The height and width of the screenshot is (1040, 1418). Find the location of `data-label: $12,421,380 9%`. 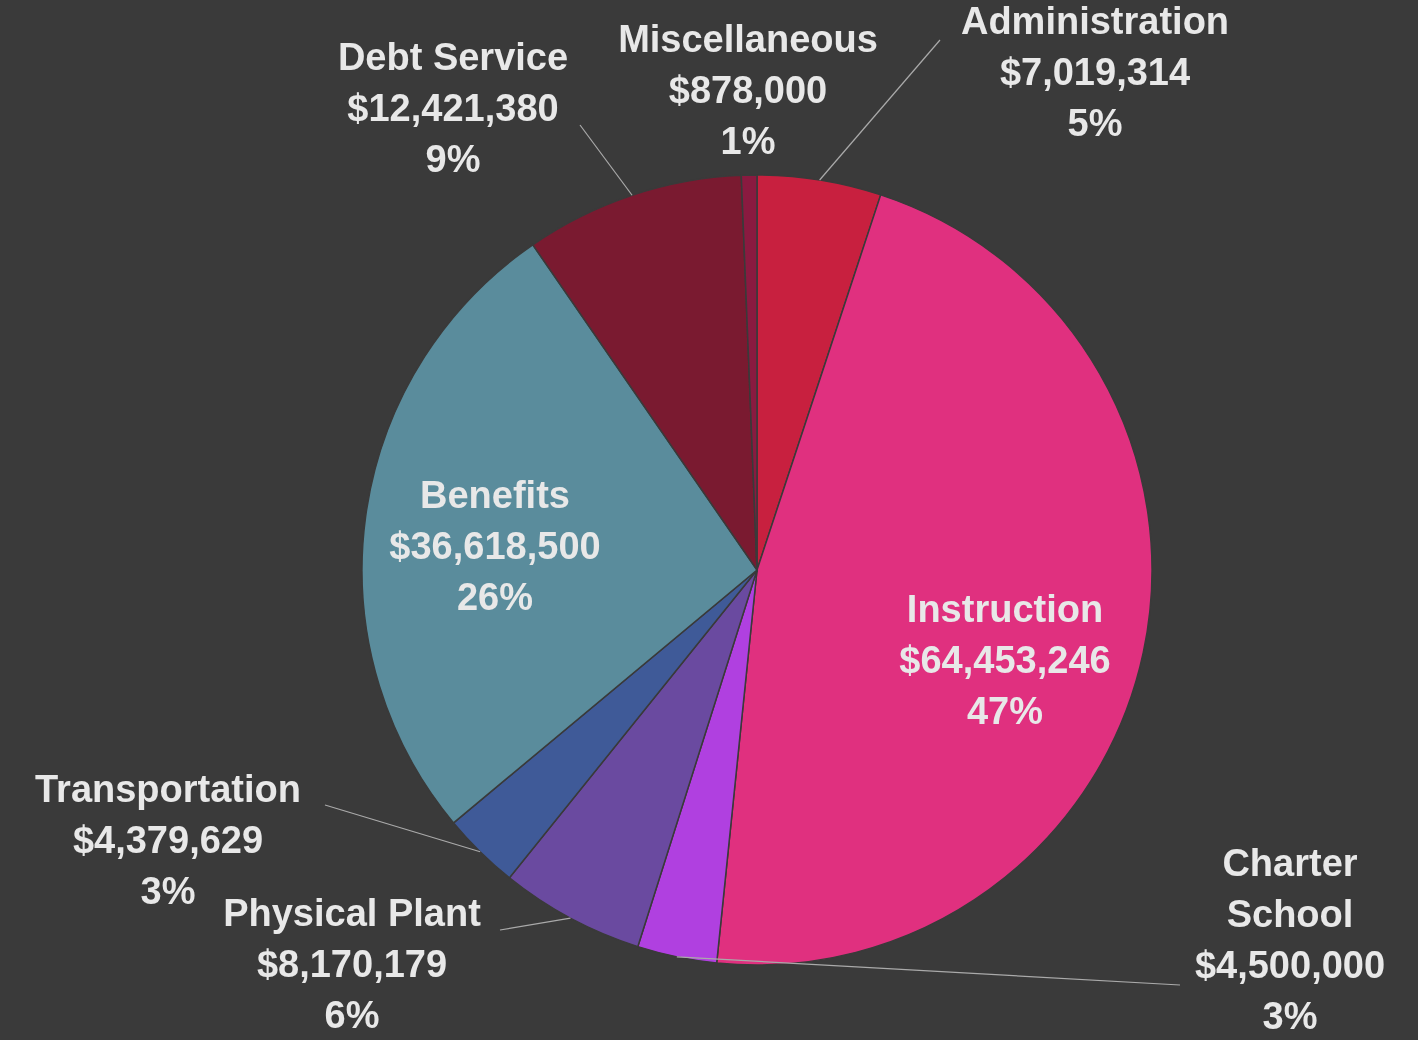

data-label: $12,421,380 9% is located at coordinates (453, 133).